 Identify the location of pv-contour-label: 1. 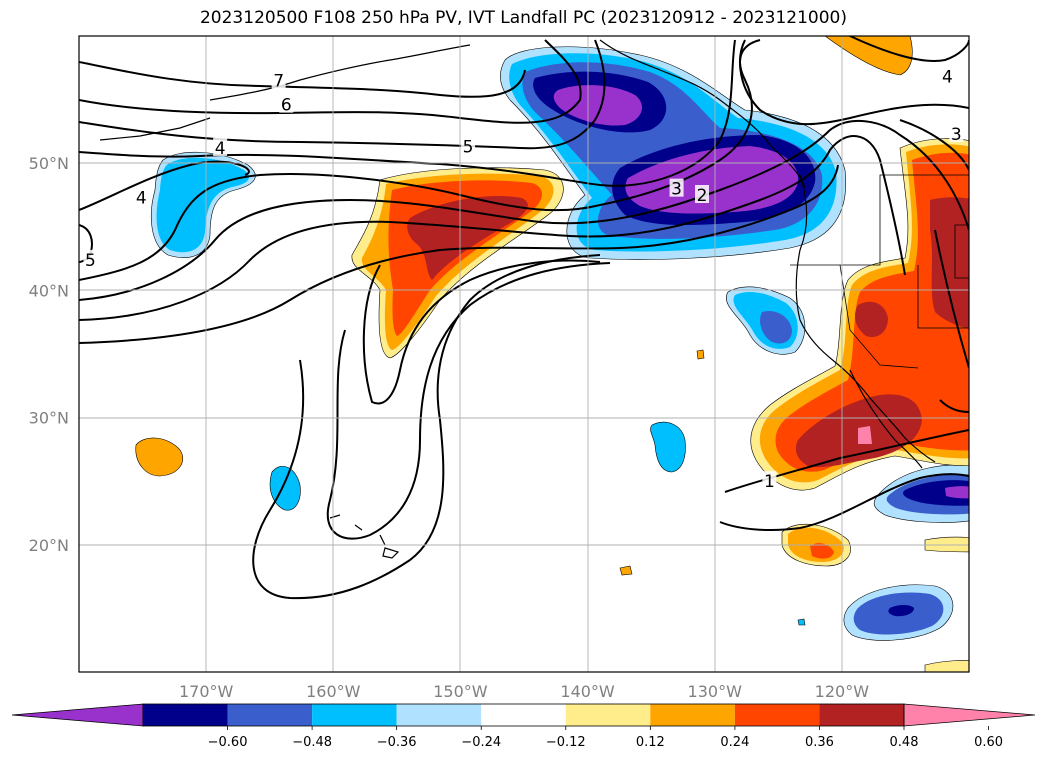
(769, 482).